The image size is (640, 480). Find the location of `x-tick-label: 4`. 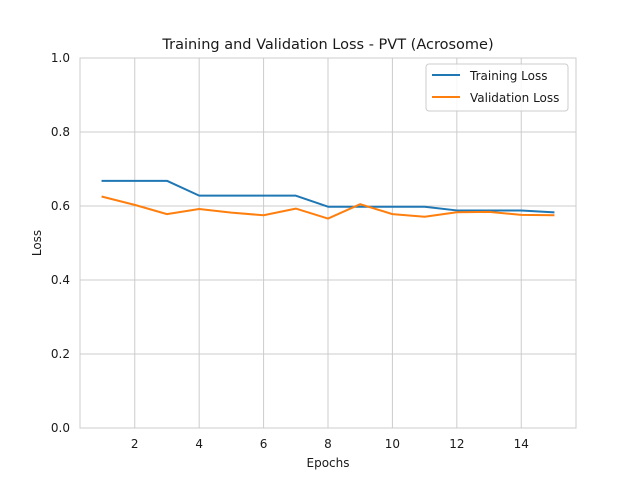

x-tick-label: 4 is located at coordinates (199, 444).